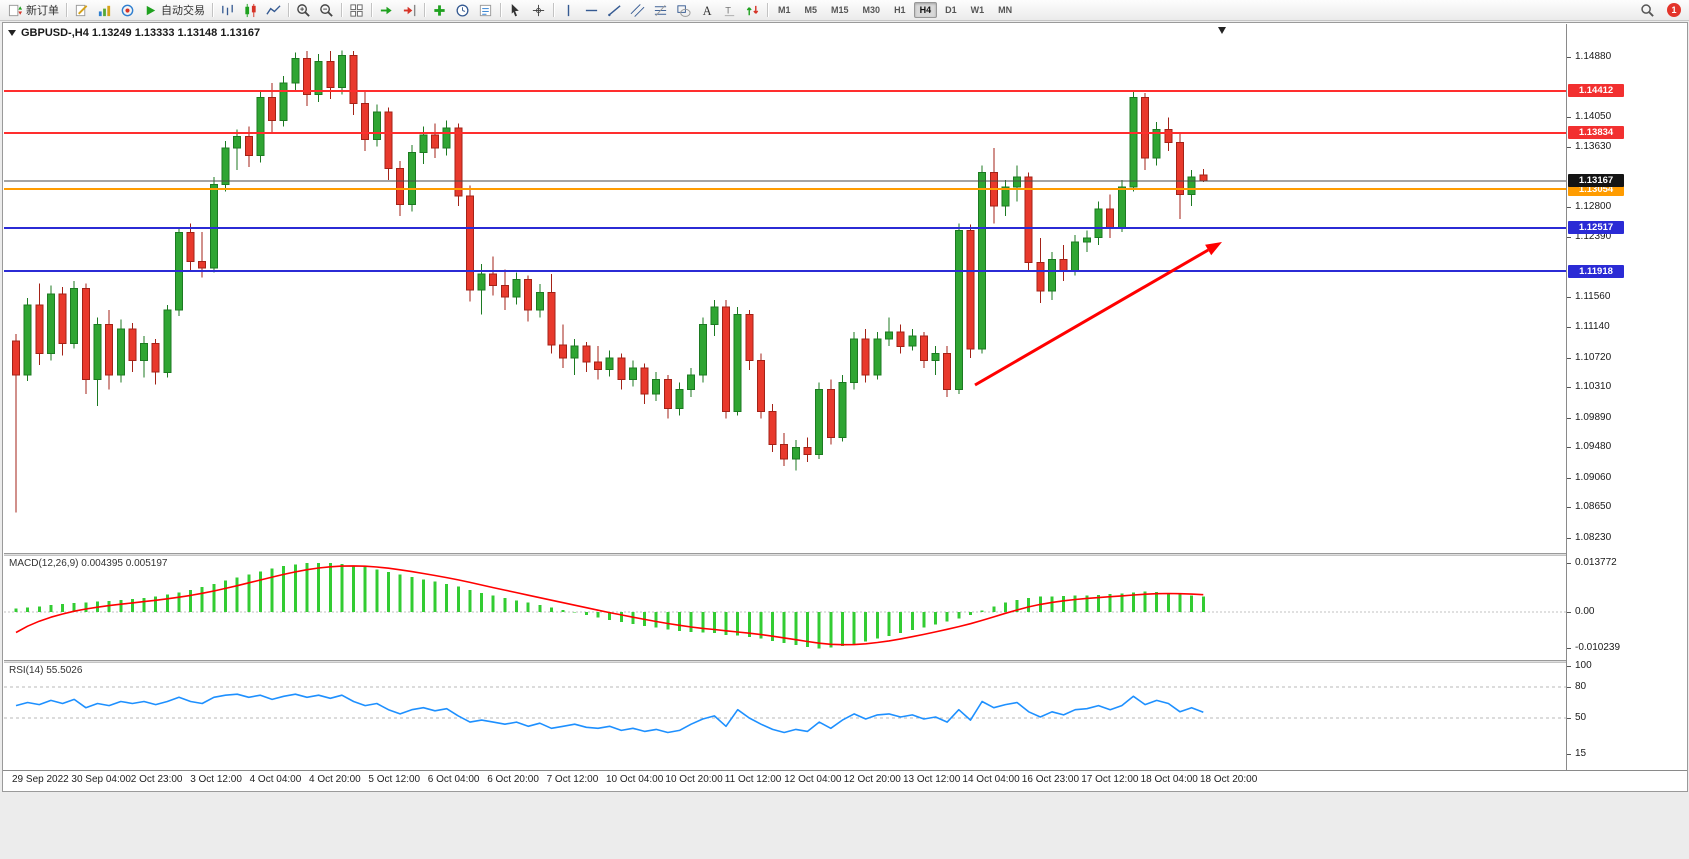 The height and width of the screenshot is (859, 1689). I want to click on tile-windows-button, so click(356, 10).